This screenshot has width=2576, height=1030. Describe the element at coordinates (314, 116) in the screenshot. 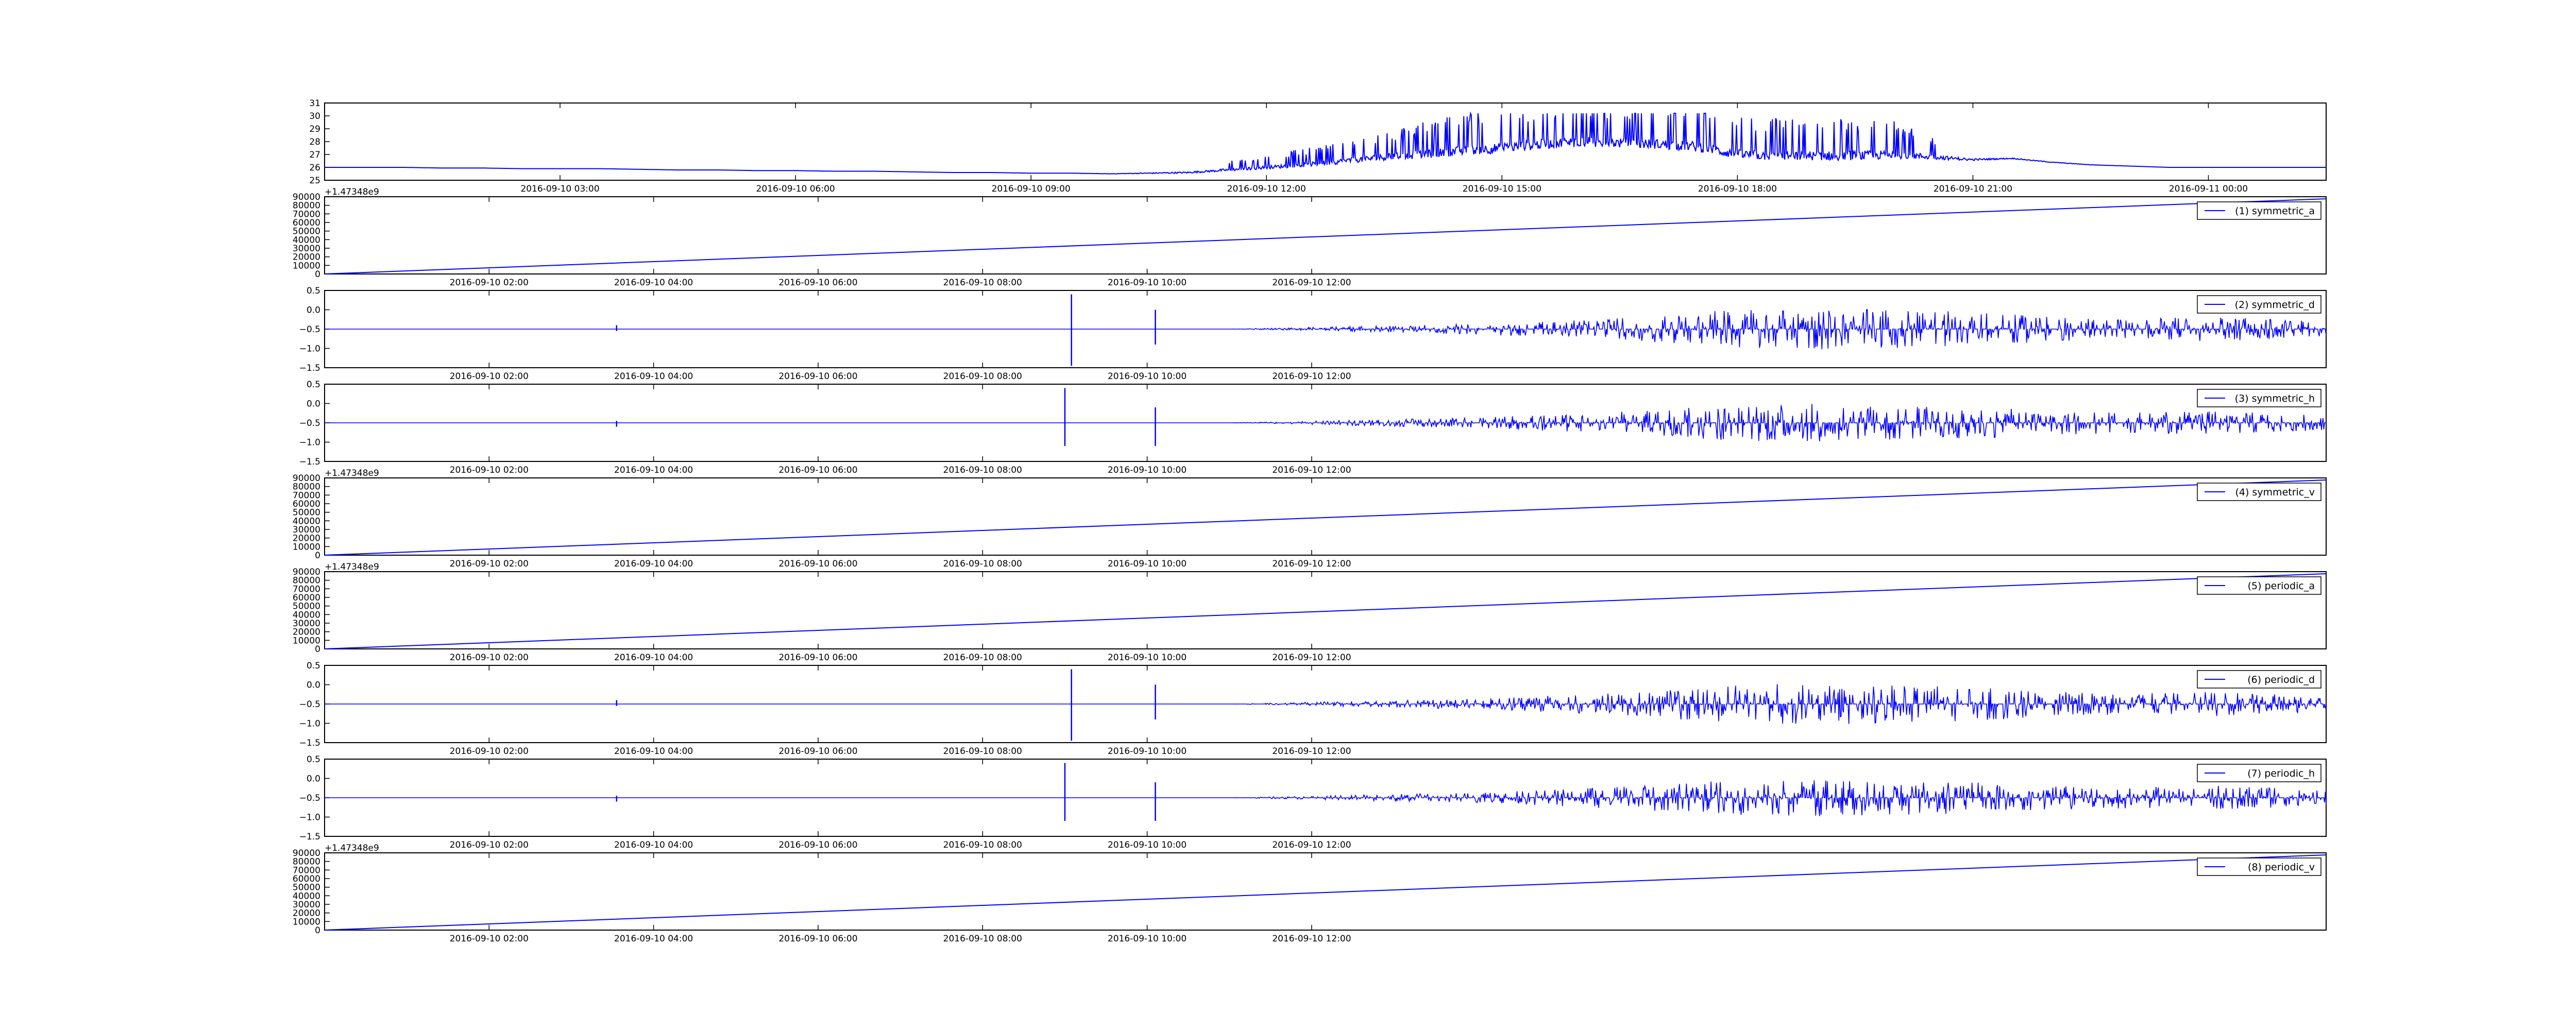

I see `y-tick-label: 30` at that location.